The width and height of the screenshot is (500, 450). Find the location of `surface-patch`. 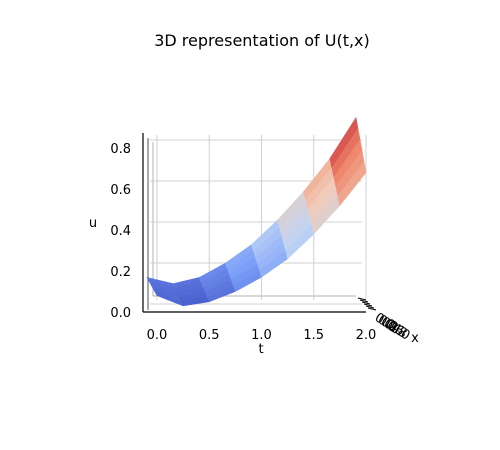

surface-patch is located at coordinates (352, 183).